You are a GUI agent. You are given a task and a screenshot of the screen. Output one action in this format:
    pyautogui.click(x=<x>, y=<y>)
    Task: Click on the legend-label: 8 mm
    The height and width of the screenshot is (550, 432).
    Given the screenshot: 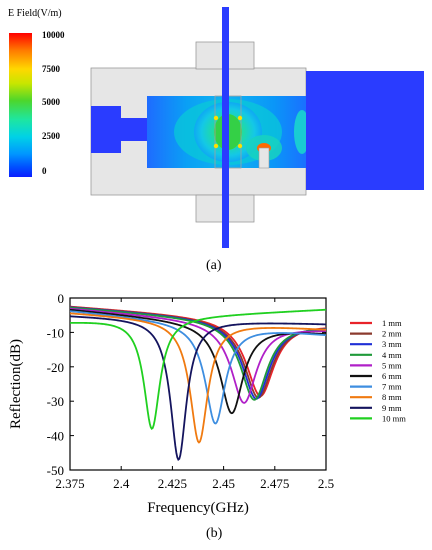 What is the action you would take?
    pyautogui.click(x=392, y=397)
    